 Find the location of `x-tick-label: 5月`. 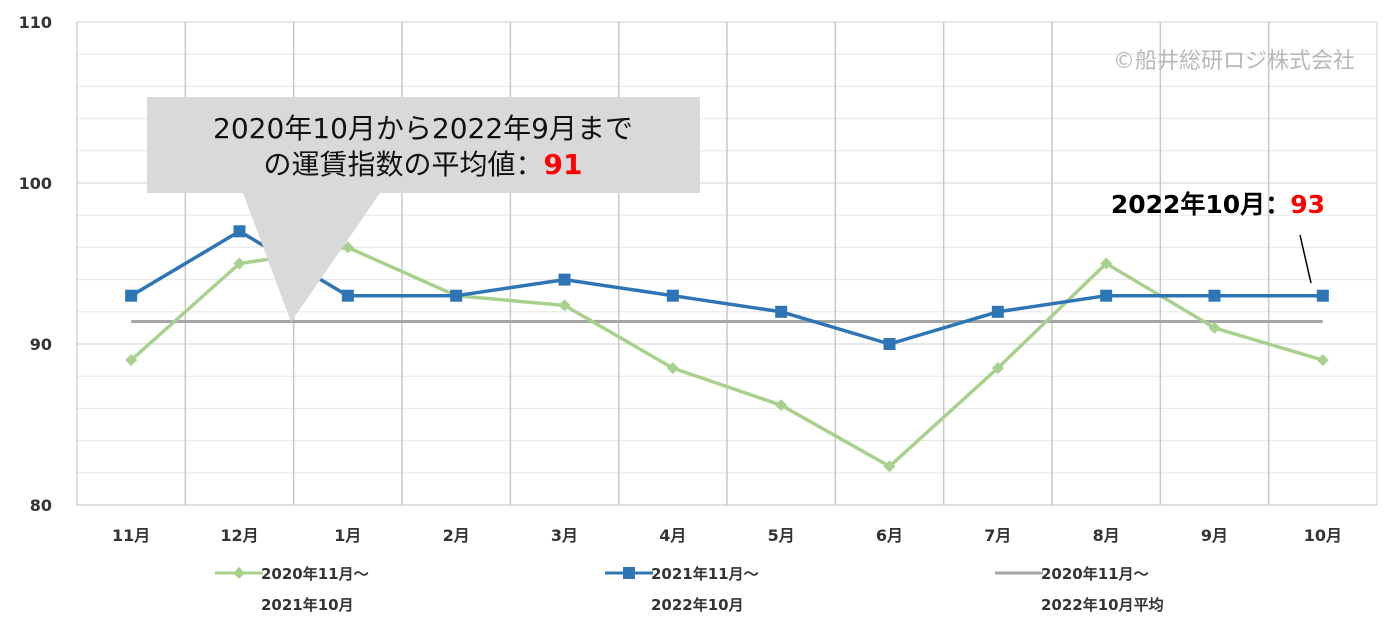

x-tick-label: 5月 is located at coordinates (781, 535).